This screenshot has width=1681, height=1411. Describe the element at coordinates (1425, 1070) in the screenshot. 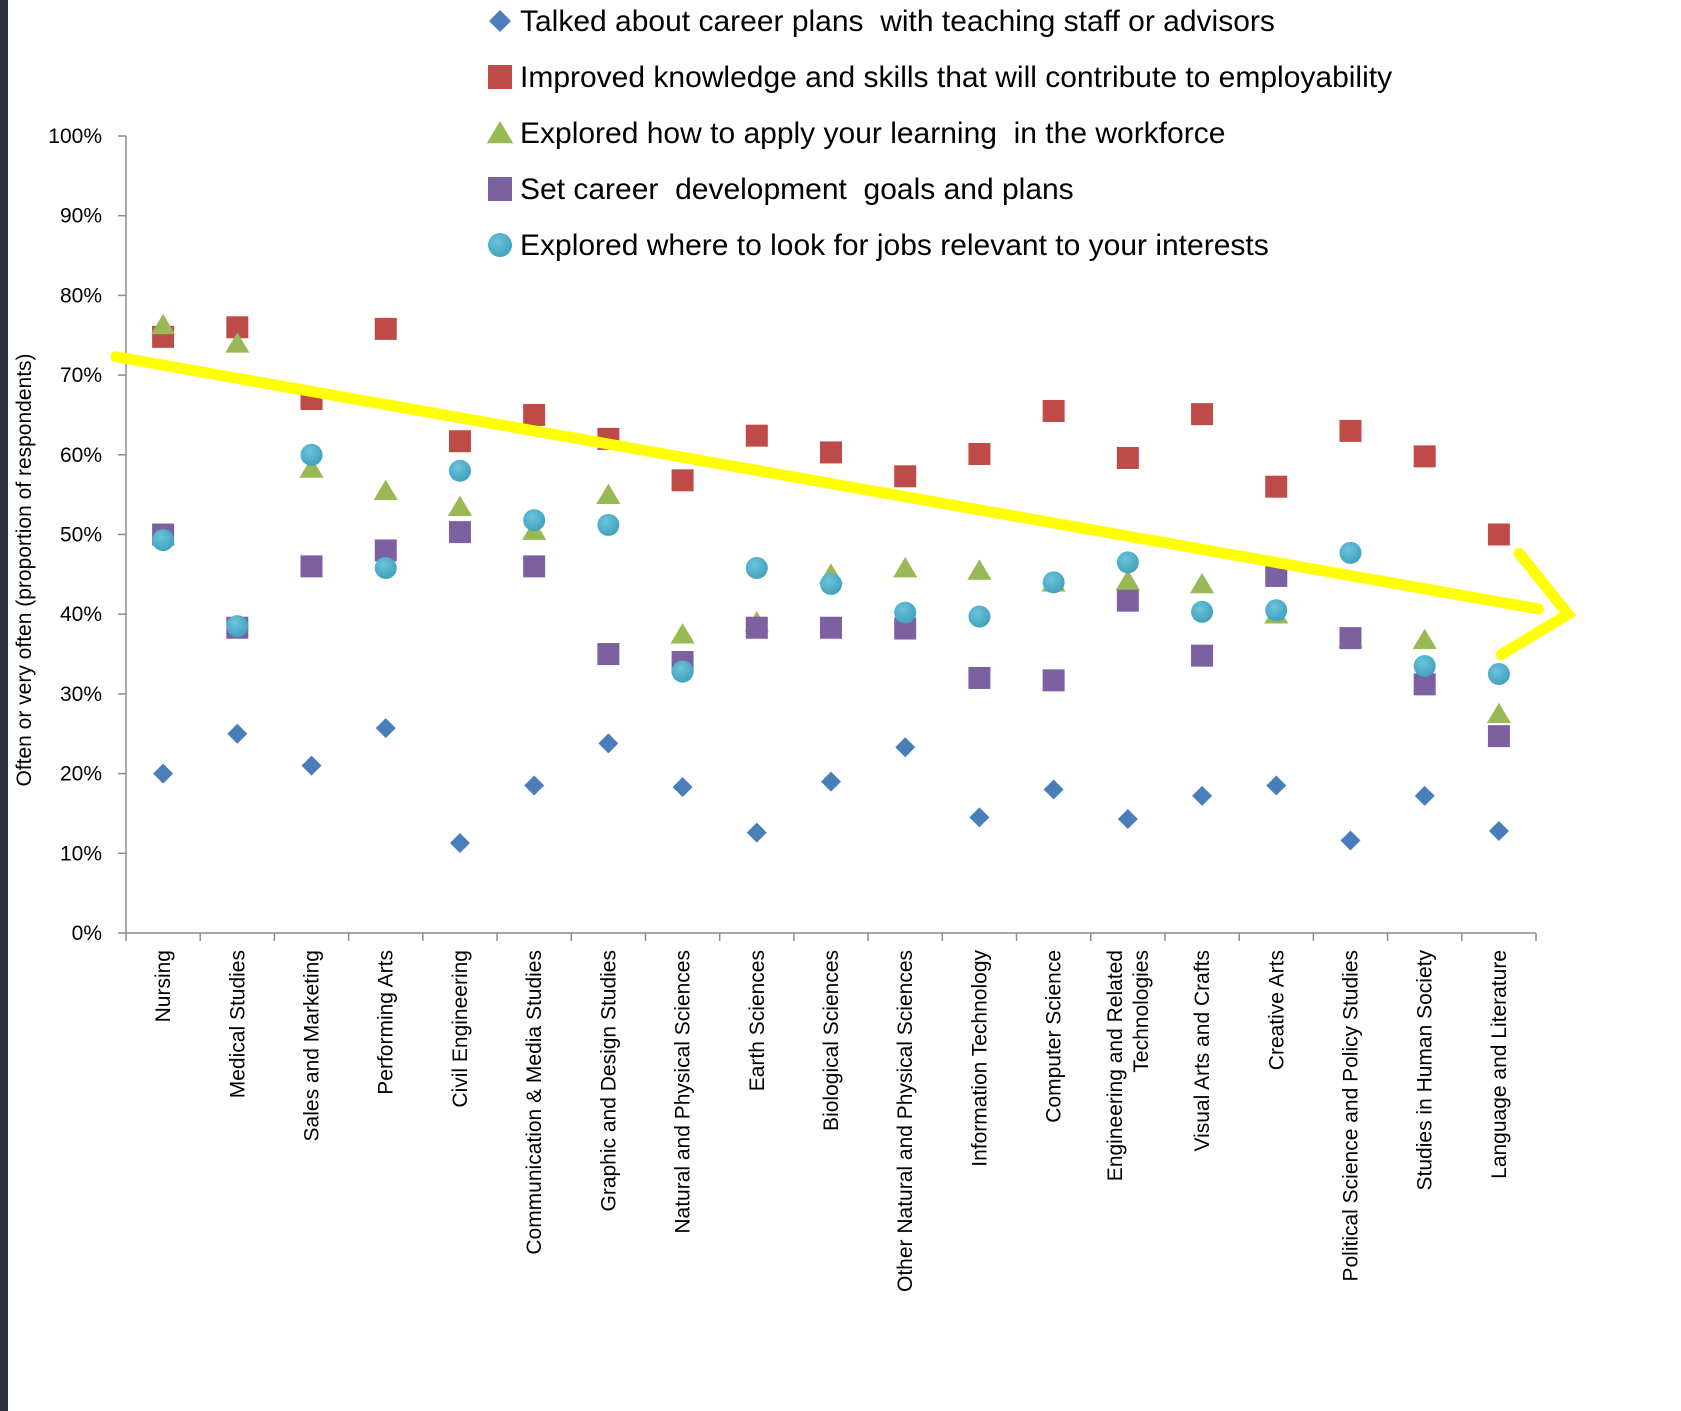

I see `x-category-label: Studies in Human Society` at that location.